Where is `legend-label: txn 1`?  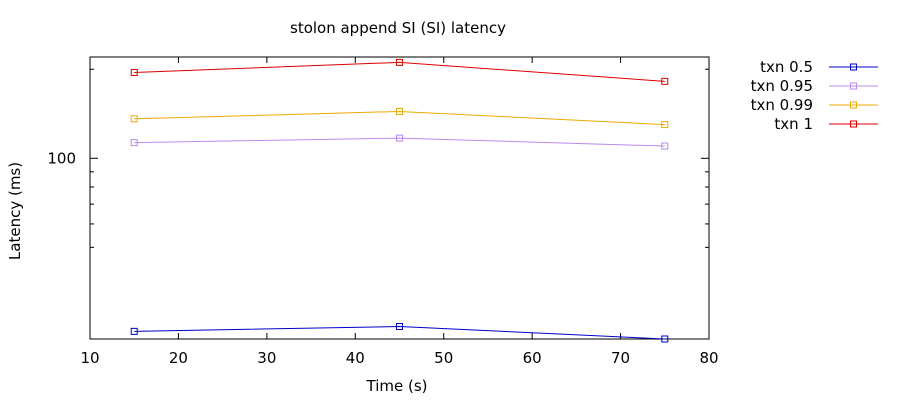 legend-label: txn 1 is located at coordinates (793, 124).